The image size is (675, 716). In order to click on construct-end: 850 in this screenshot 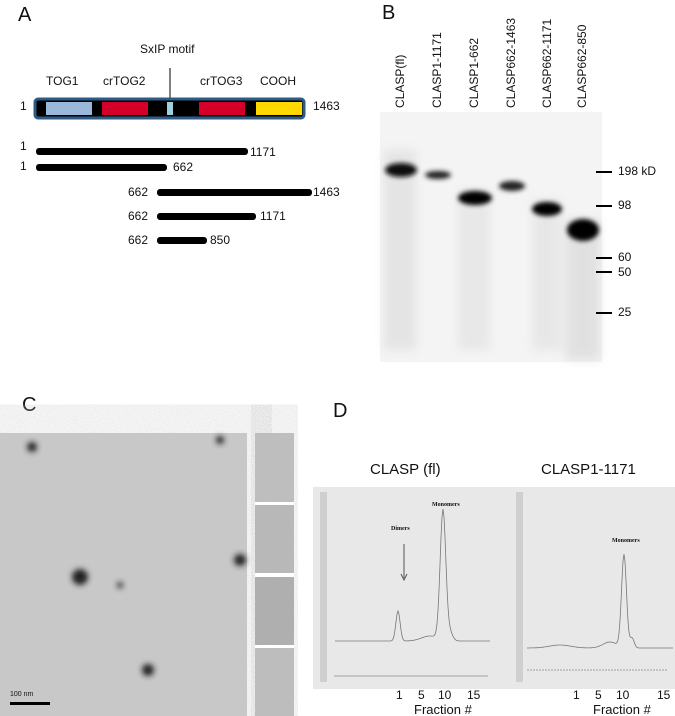, I will do `click(220, 240)`.